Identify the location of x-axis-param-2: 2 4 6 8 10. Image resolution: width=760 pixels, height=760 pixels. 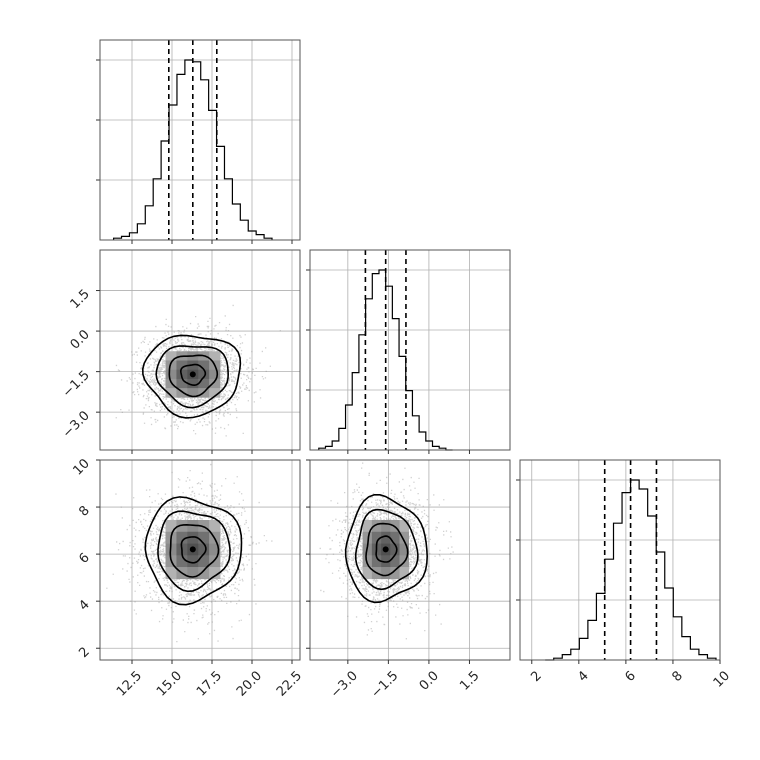
(630, 675).